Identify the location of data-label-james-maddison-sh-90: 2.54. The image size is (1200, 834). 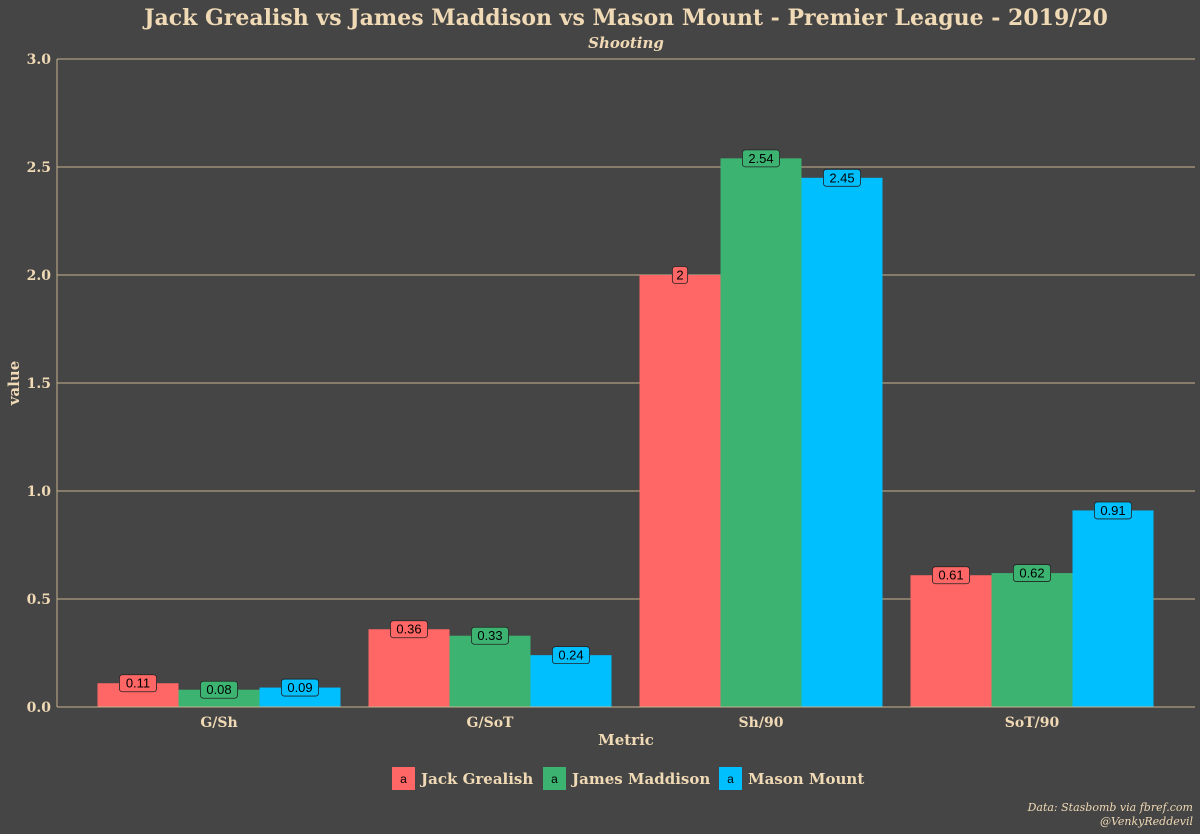
(761, 158).